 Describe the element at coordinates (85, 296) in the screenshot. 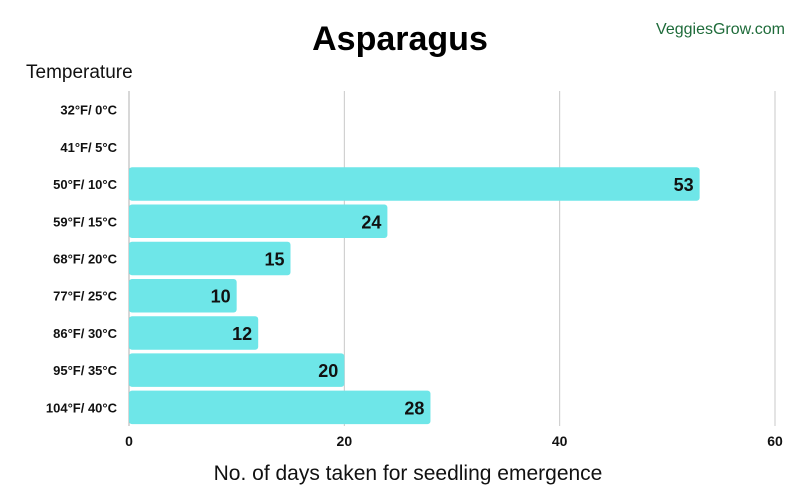

I see `category-label: 77°F/ 25°C` at that location.